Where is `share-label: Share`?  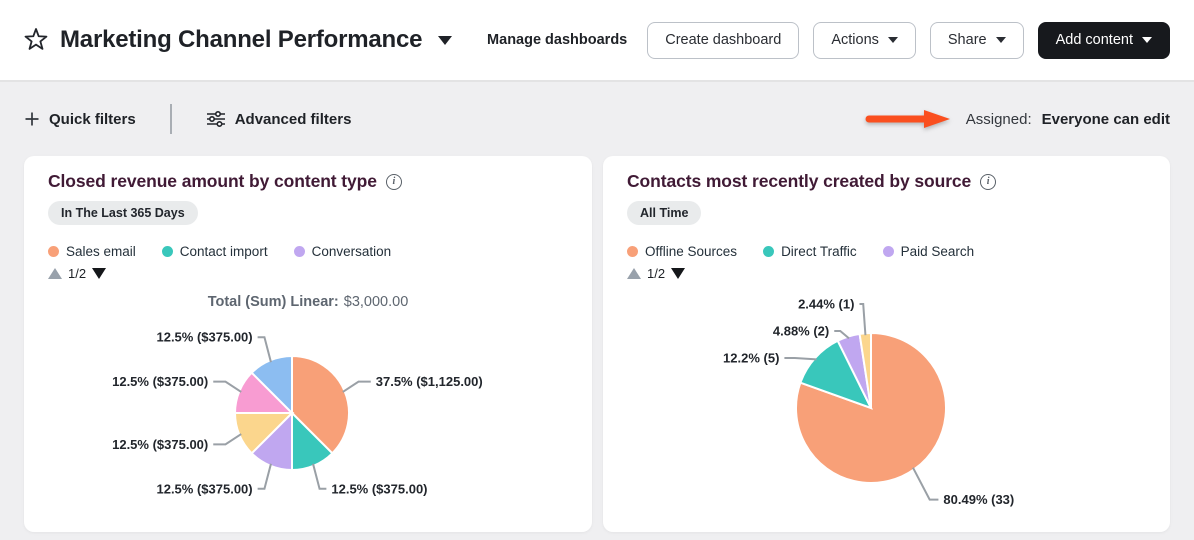 share-label: Share is located at coordinates (967, 40).